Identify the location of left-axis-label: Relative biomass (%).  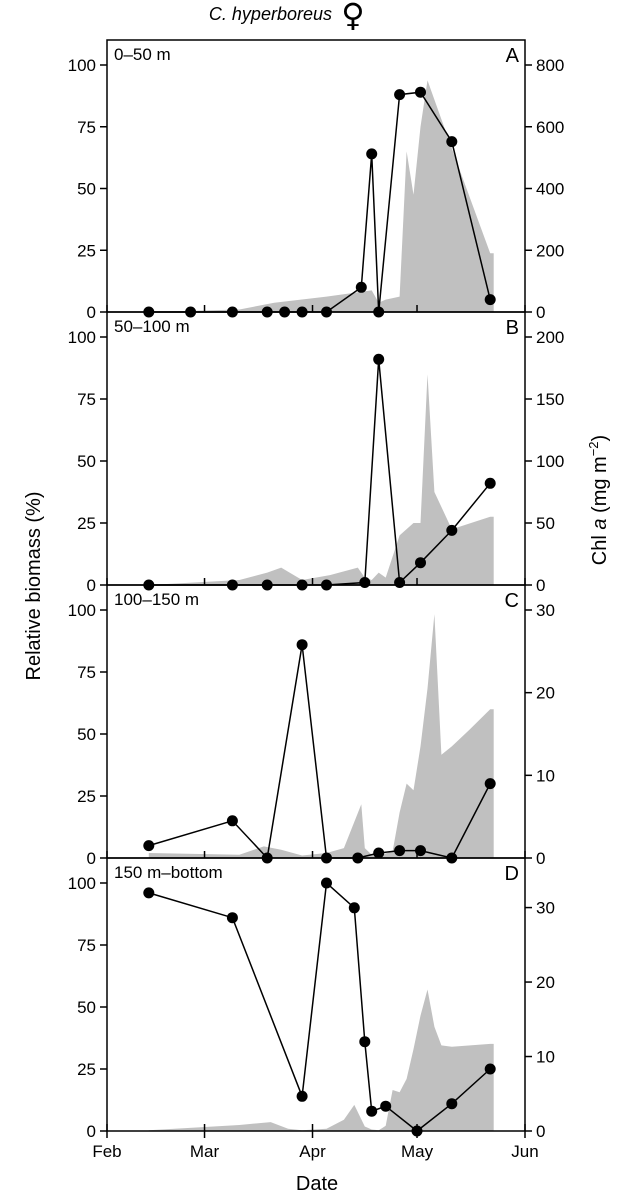
(34, 586).